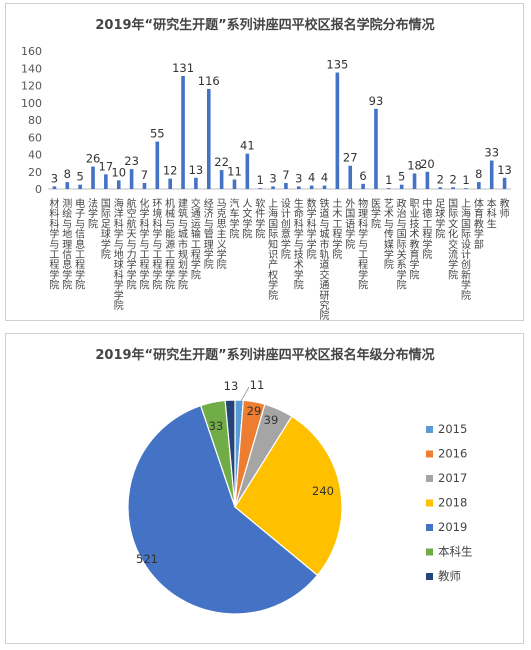 The height and width of the screenshot is (650, 531). Describe the element at coordinates (452, 478) in the screenshot. I see `legend-label: 2017` at that location.